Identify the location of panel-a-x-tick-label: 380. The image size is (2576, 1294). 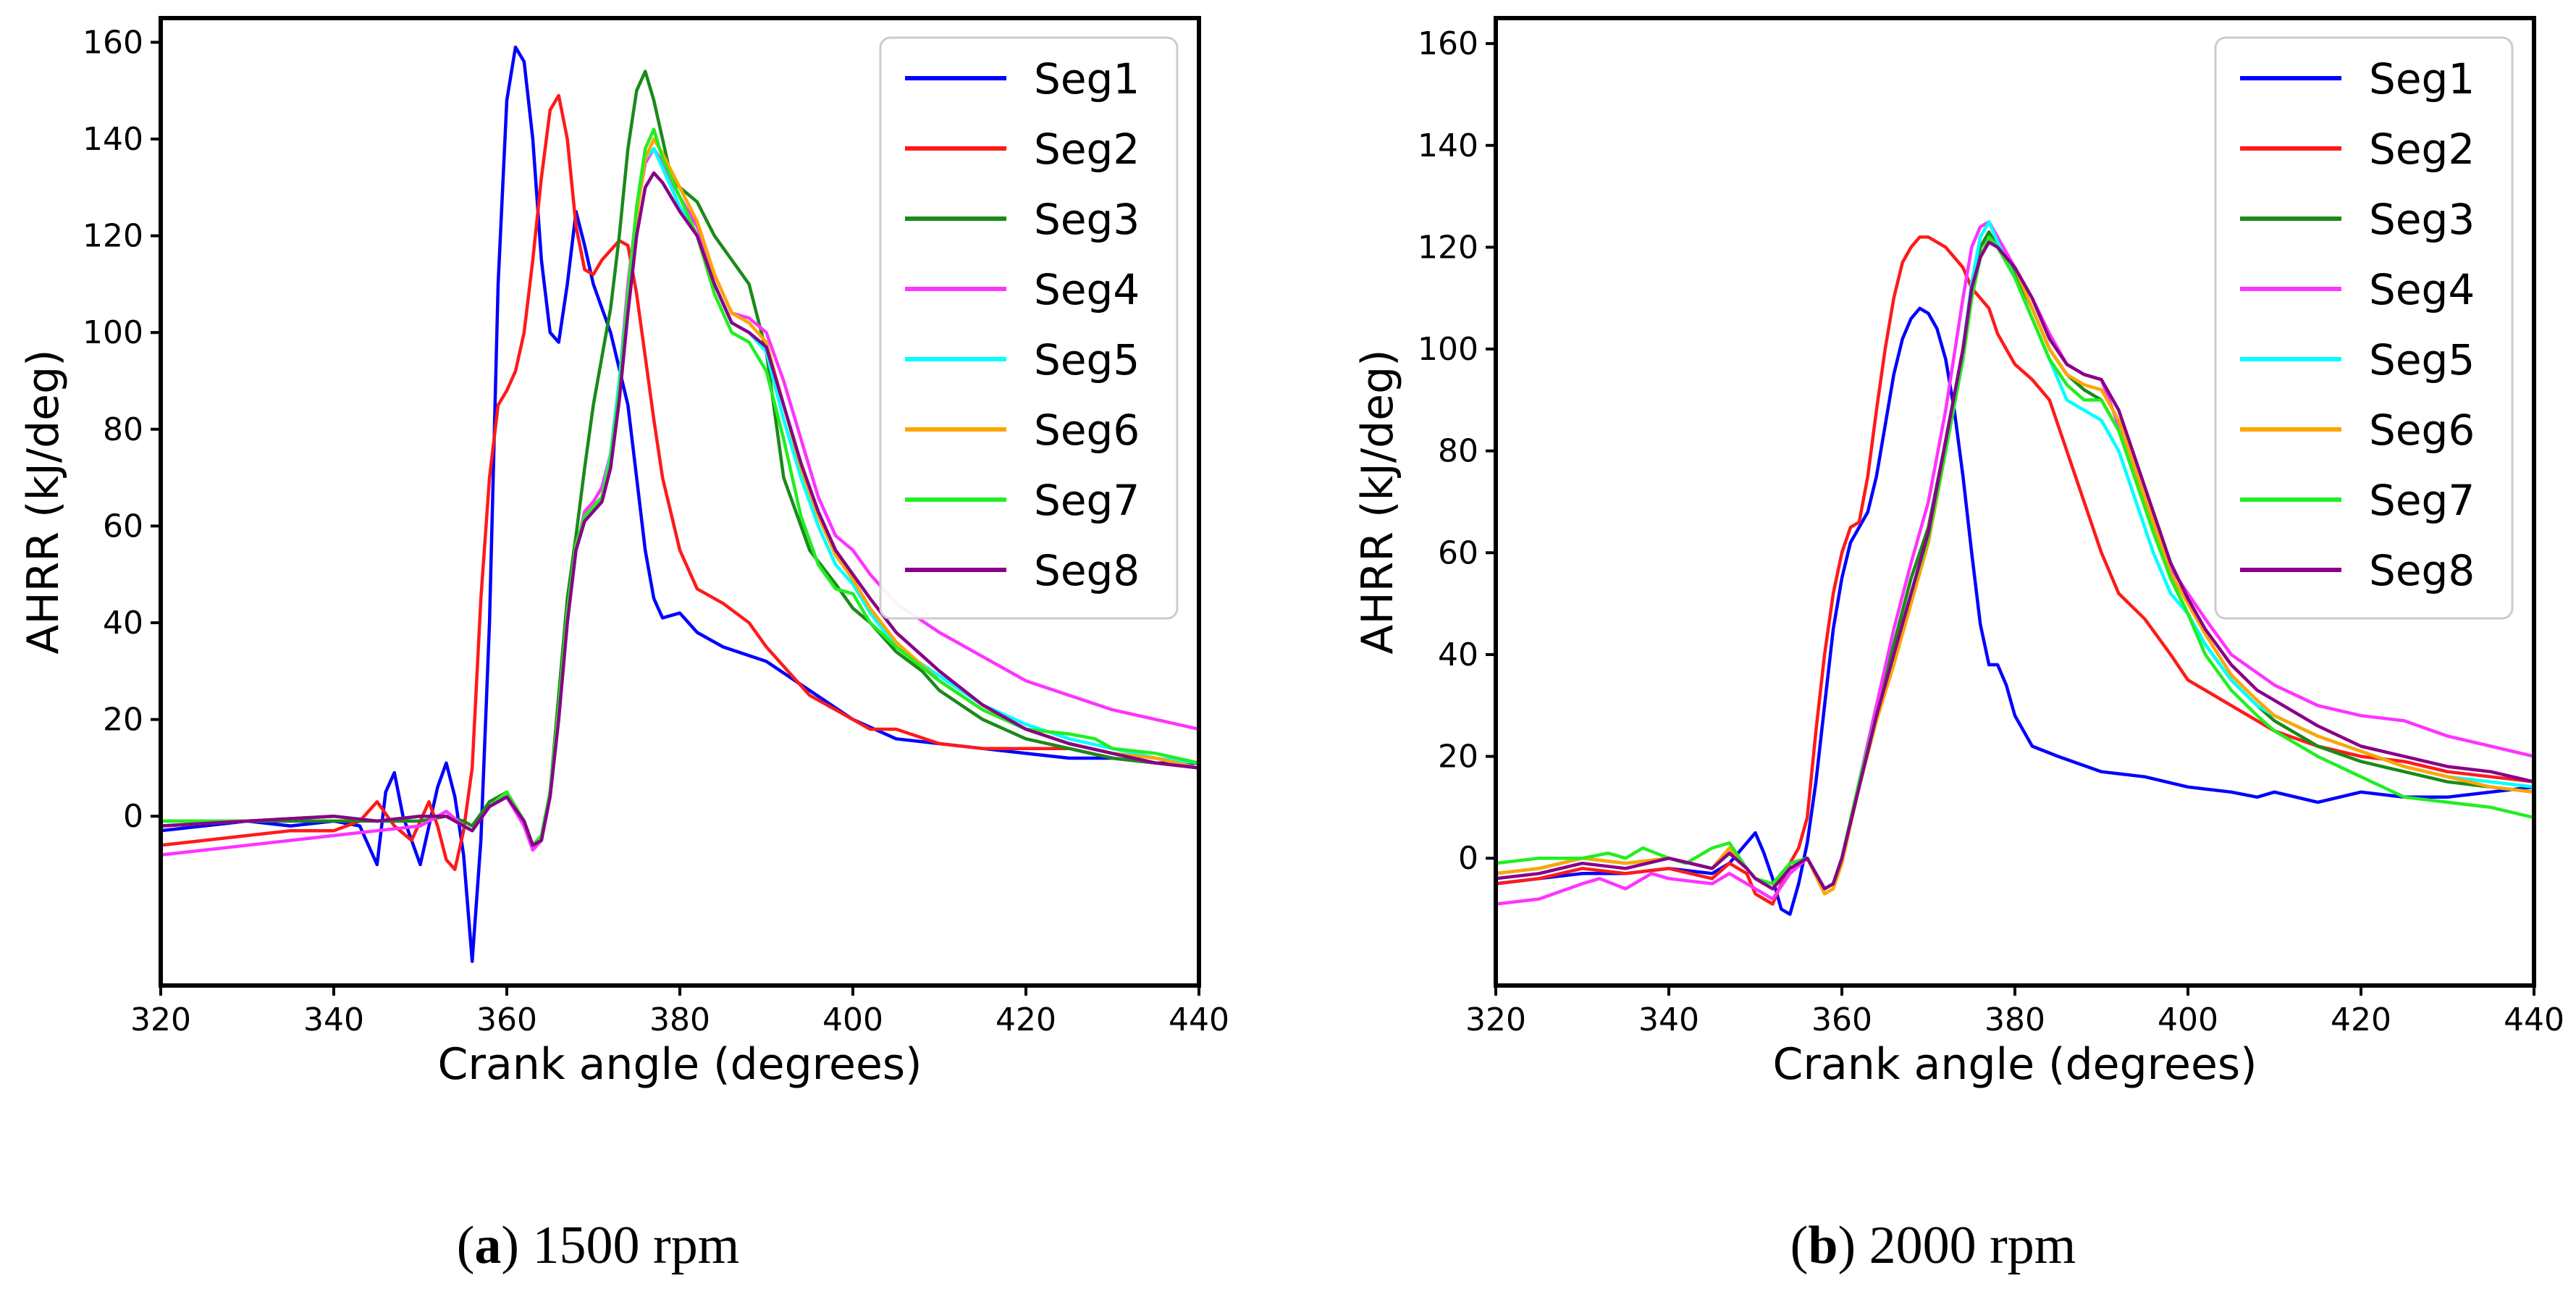
(679, 1020).